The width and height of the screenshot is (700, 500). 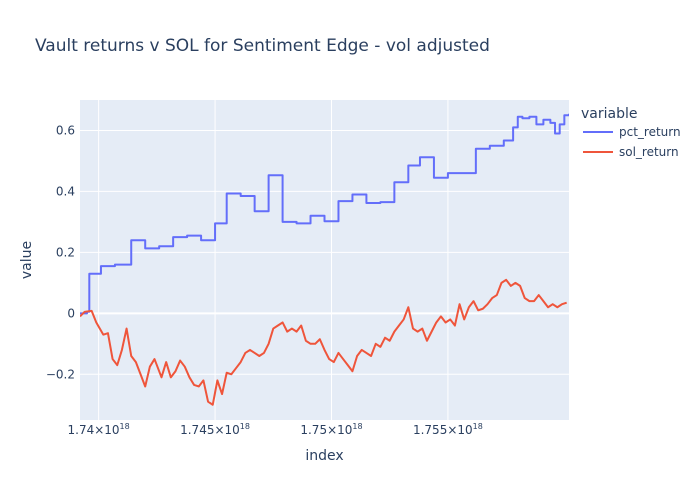 I want to click on x-axis-title: index, so click(x=324, y=456).